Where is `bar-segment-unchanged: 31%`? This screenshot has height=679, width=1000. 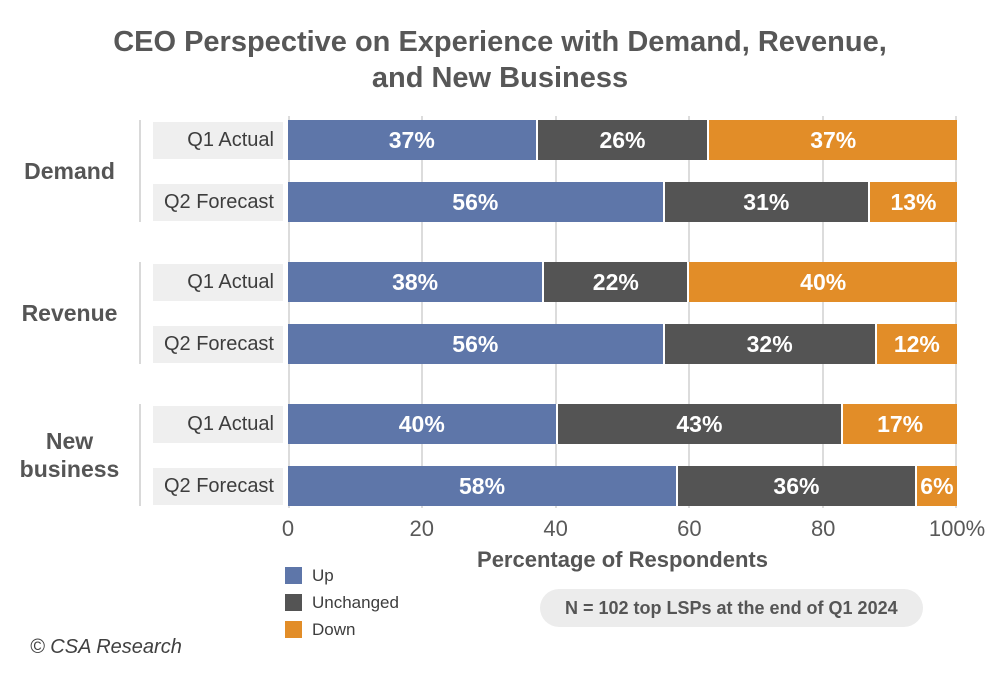 bar-segment-unchanged: 31% is located at coordinates (766, 202).